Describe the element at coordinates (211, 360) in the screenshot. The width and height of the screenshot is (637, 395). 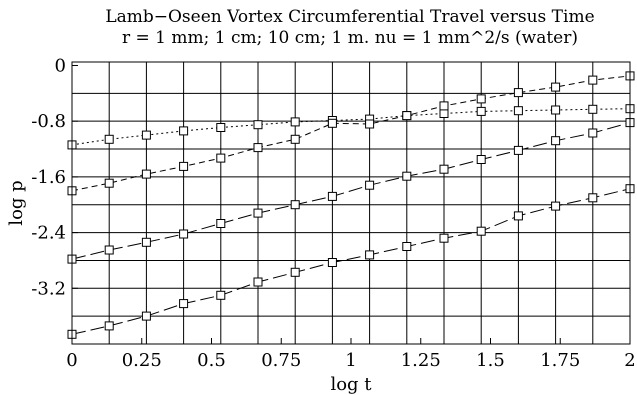
I see `x-tick-label: 0.5` at that location.